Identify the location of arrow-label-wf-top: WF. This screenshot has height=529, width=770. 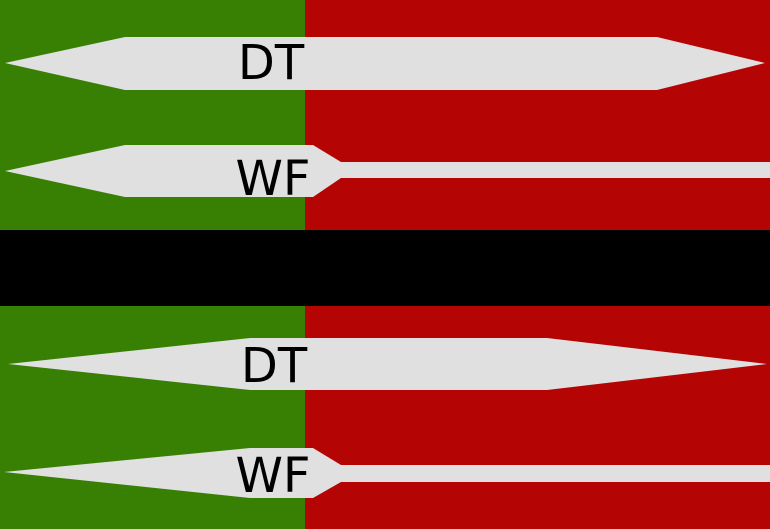
(272, 179).